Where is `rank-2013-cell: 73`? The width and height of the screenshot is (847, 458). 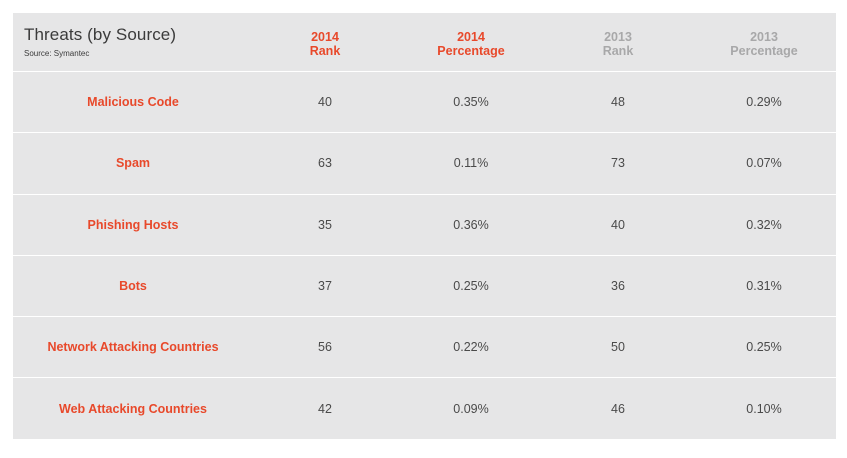
rank-2013-cell: 73 is located at coordinates (618, 163).